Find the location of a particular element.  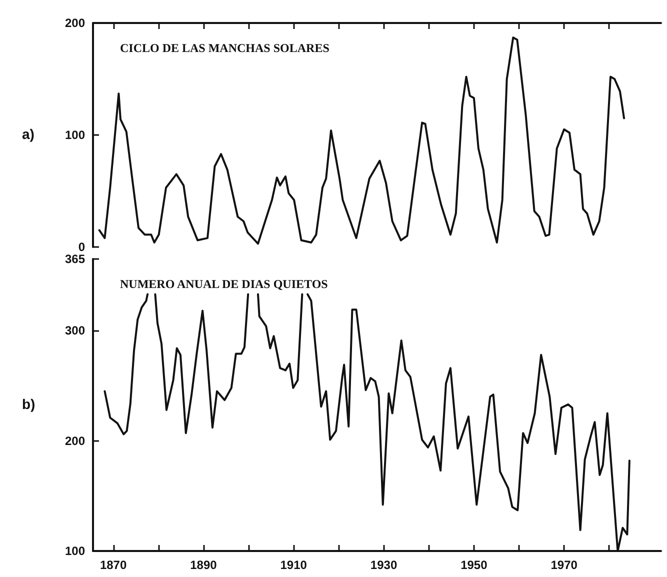

y-tick-label: 0 is located at coordinates (82, 247).